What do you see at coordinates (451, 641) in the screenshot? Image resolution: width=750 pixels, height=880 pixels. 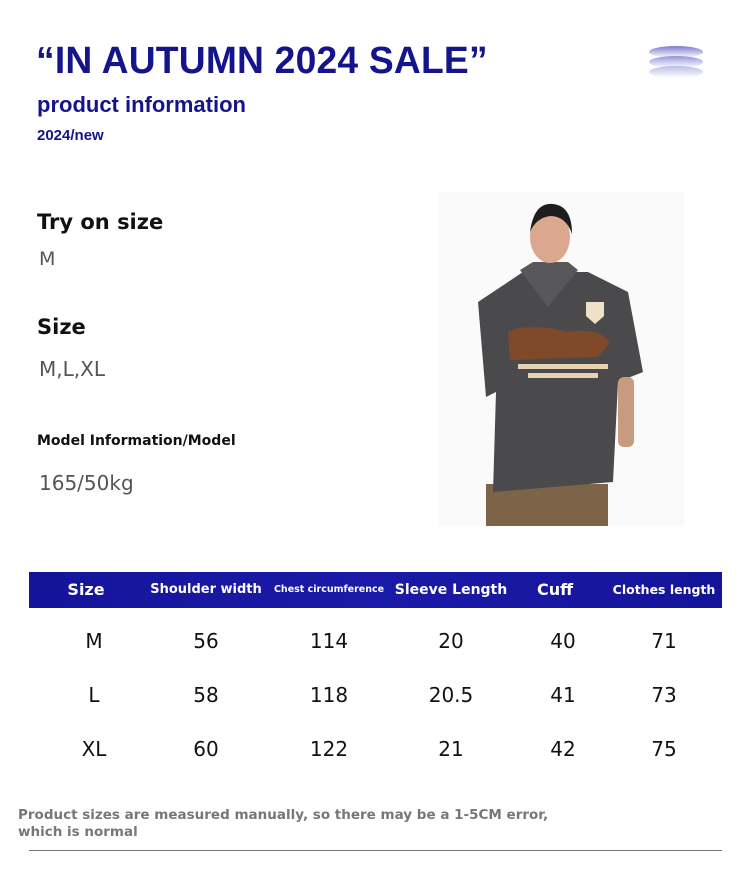 I see `table-cell: 20` at bounding box center [451, 641].